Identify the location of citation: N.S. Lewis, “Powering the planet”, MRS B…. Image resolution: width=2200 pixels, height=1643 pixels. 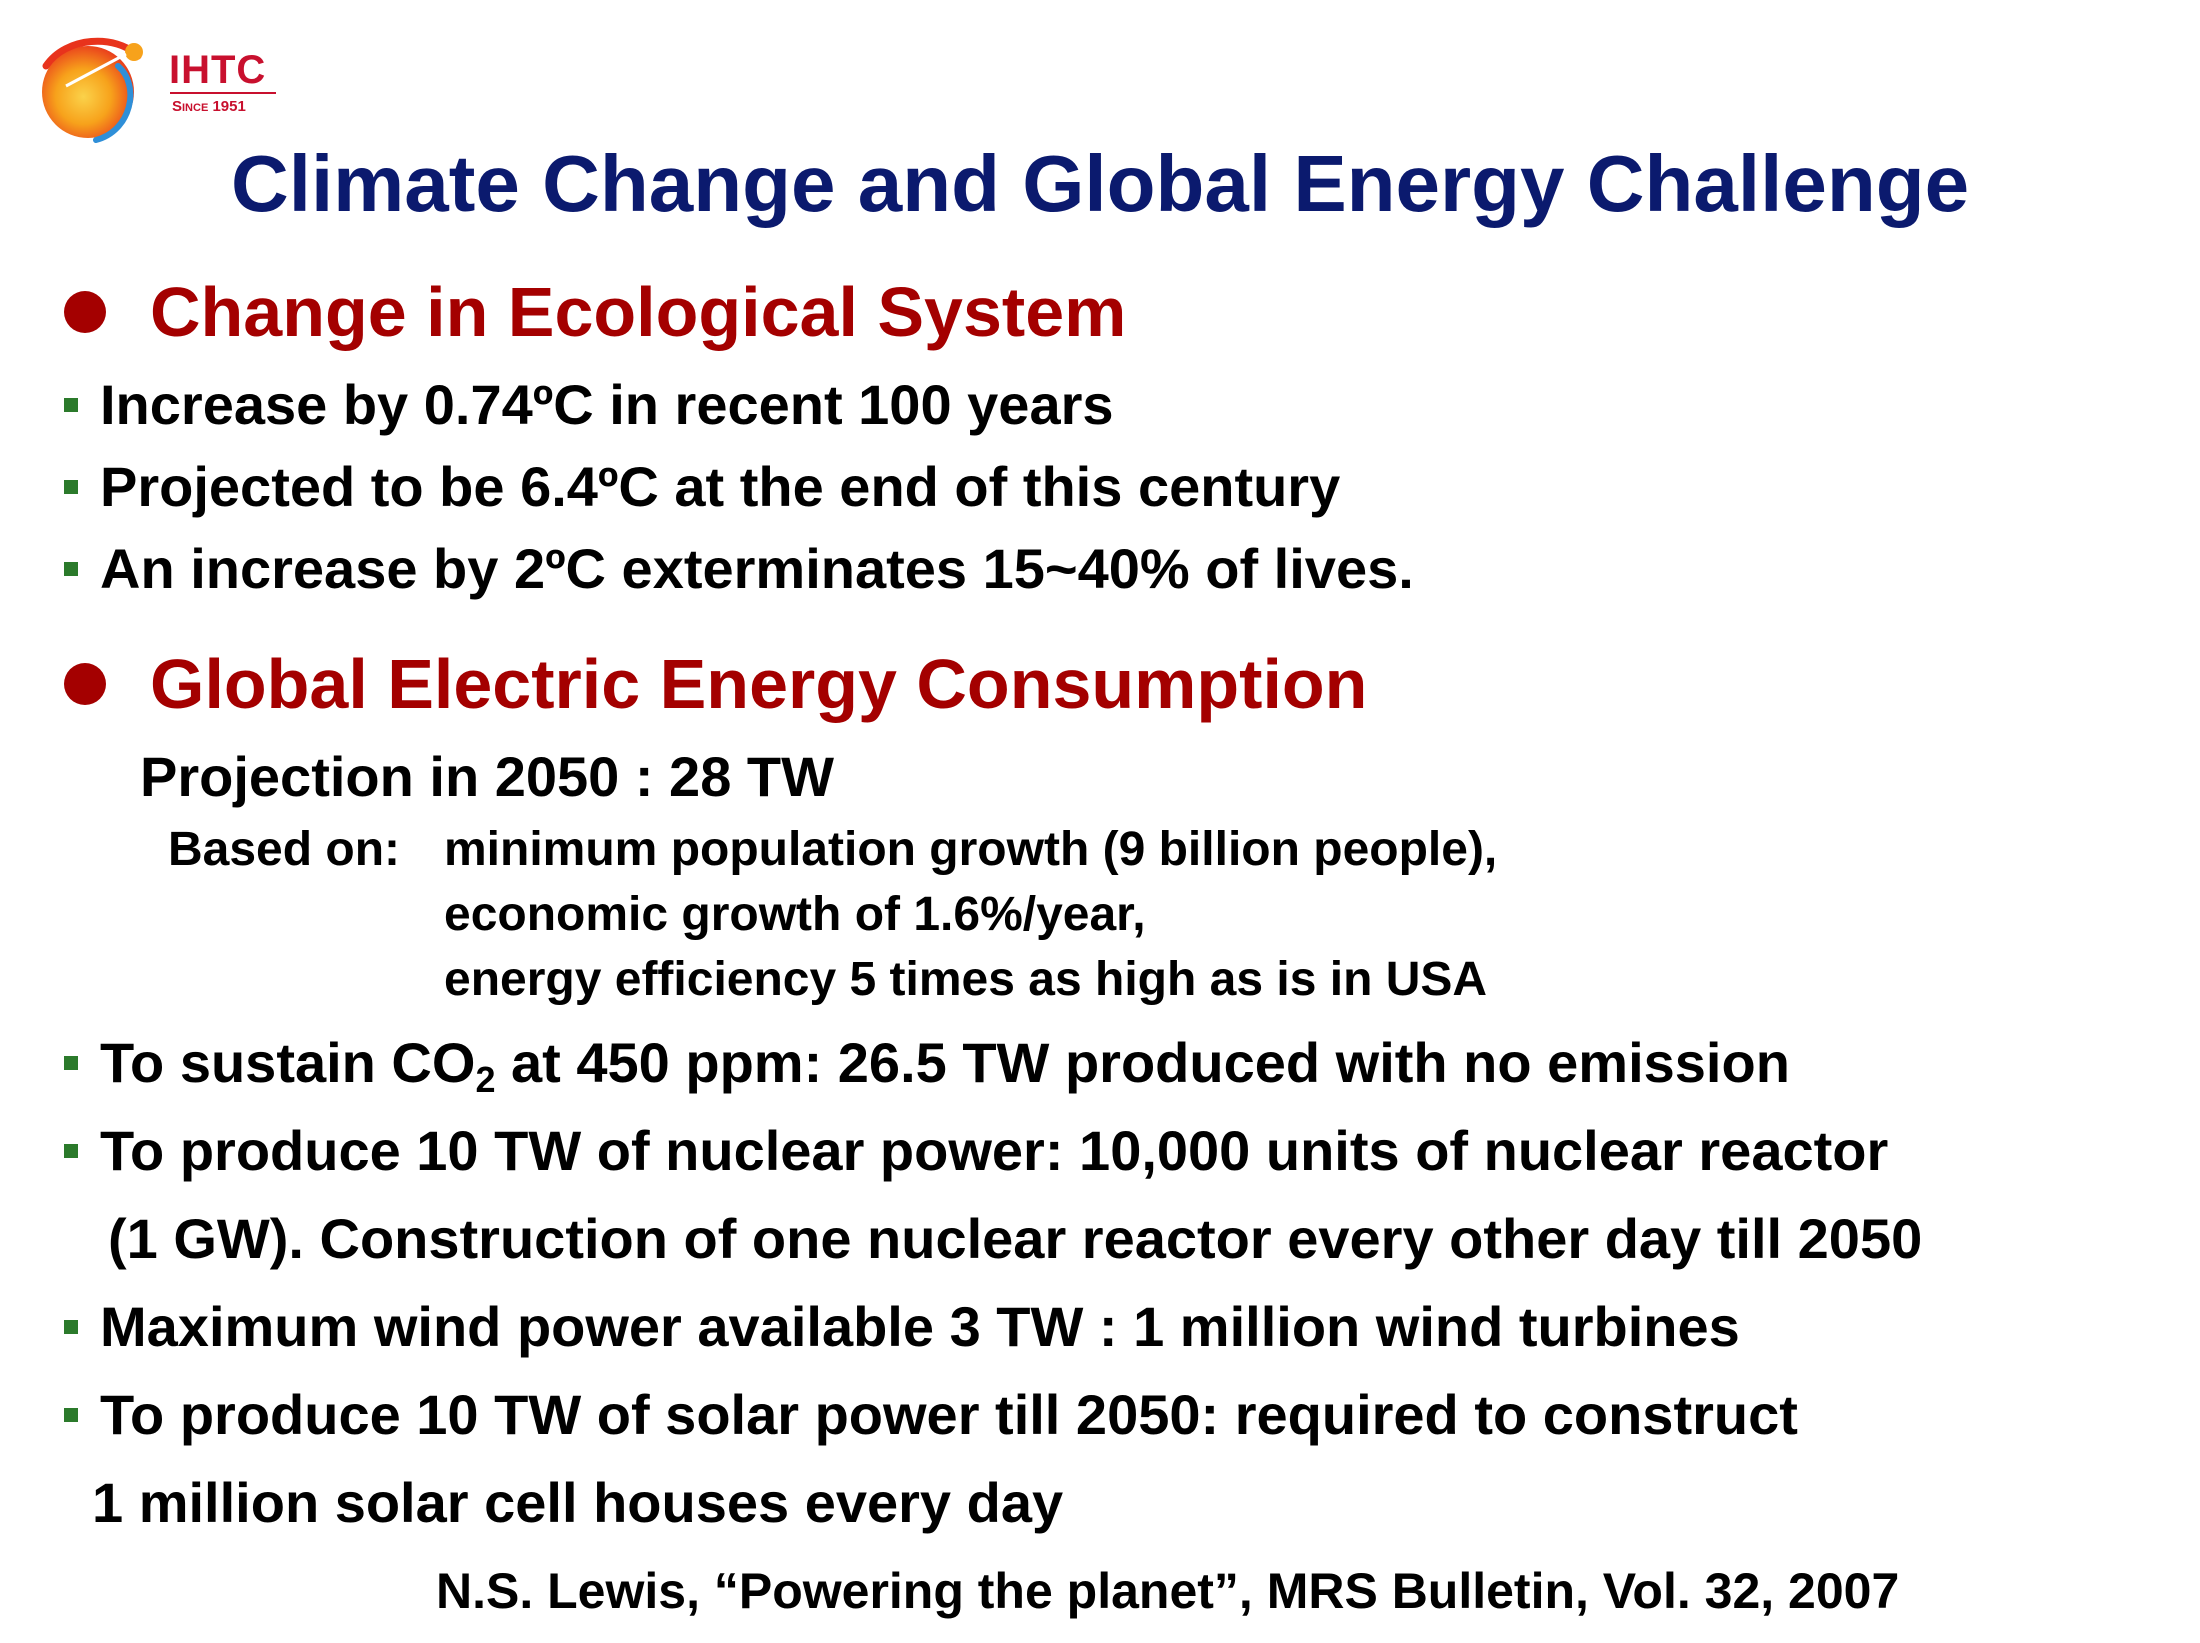
(1168, 1591).